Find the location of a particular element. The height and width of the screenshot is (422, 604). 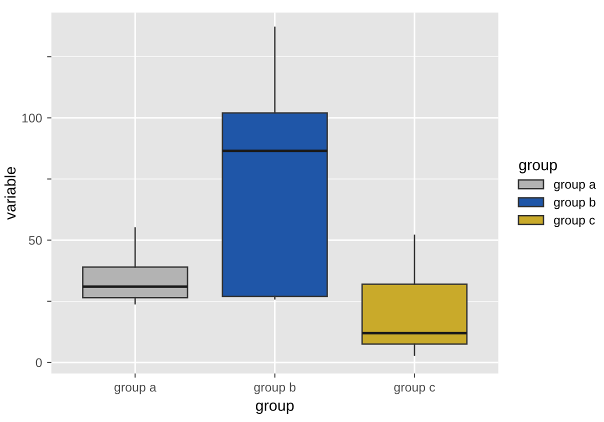

y-tick-label: 50 is located at coordinates (35, 240).